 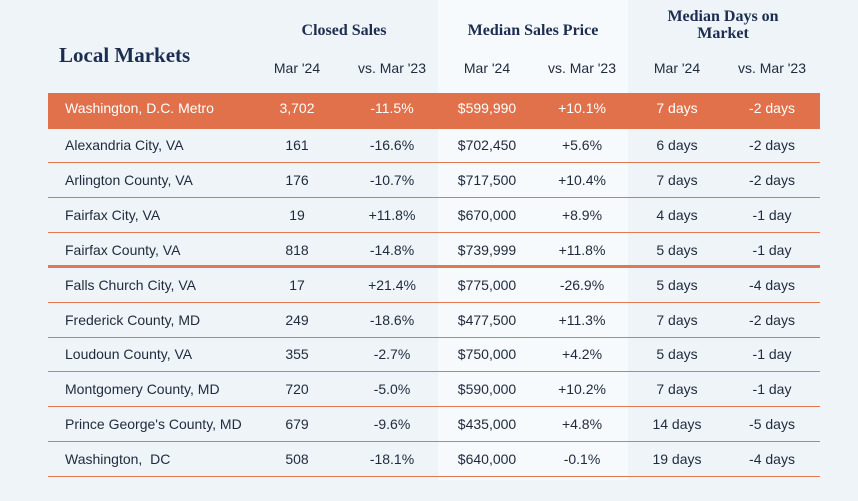 What do you see at coordinates (124, 145) in the screenshot?
I see `market-name: Alexandria City, VA` at bounding box center [124, 145].